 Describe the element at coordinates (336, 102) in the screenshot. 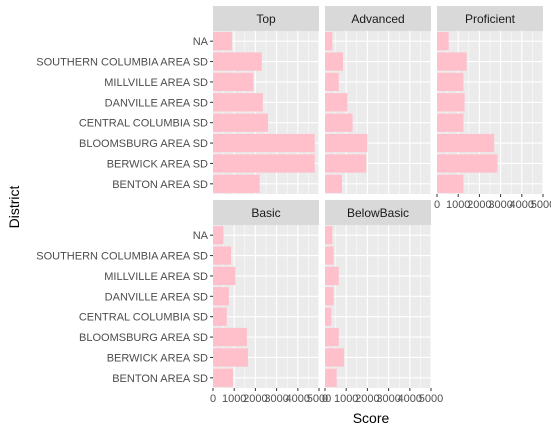

I see `bar-advanced-danville-area-sd` at that location.